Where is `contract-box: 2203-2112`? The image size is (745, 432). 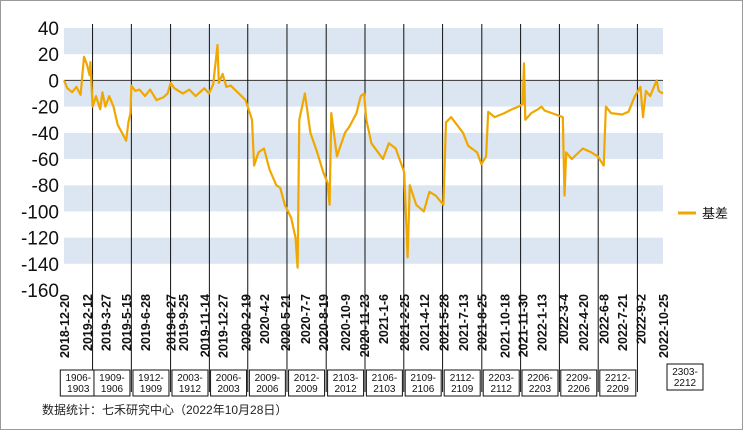 contract-box: 2203-2112 is located at coordinates (501, 383).